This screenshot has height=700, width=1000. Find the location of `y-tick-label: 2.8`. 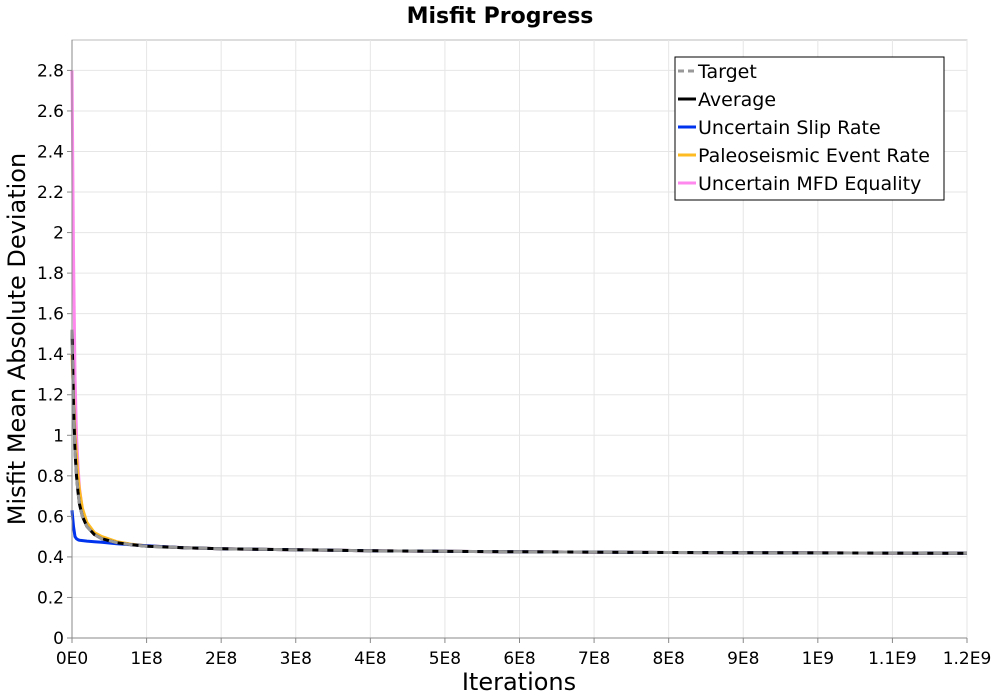

y-tick-label: 2.8 is located at coordinates (50, 71).